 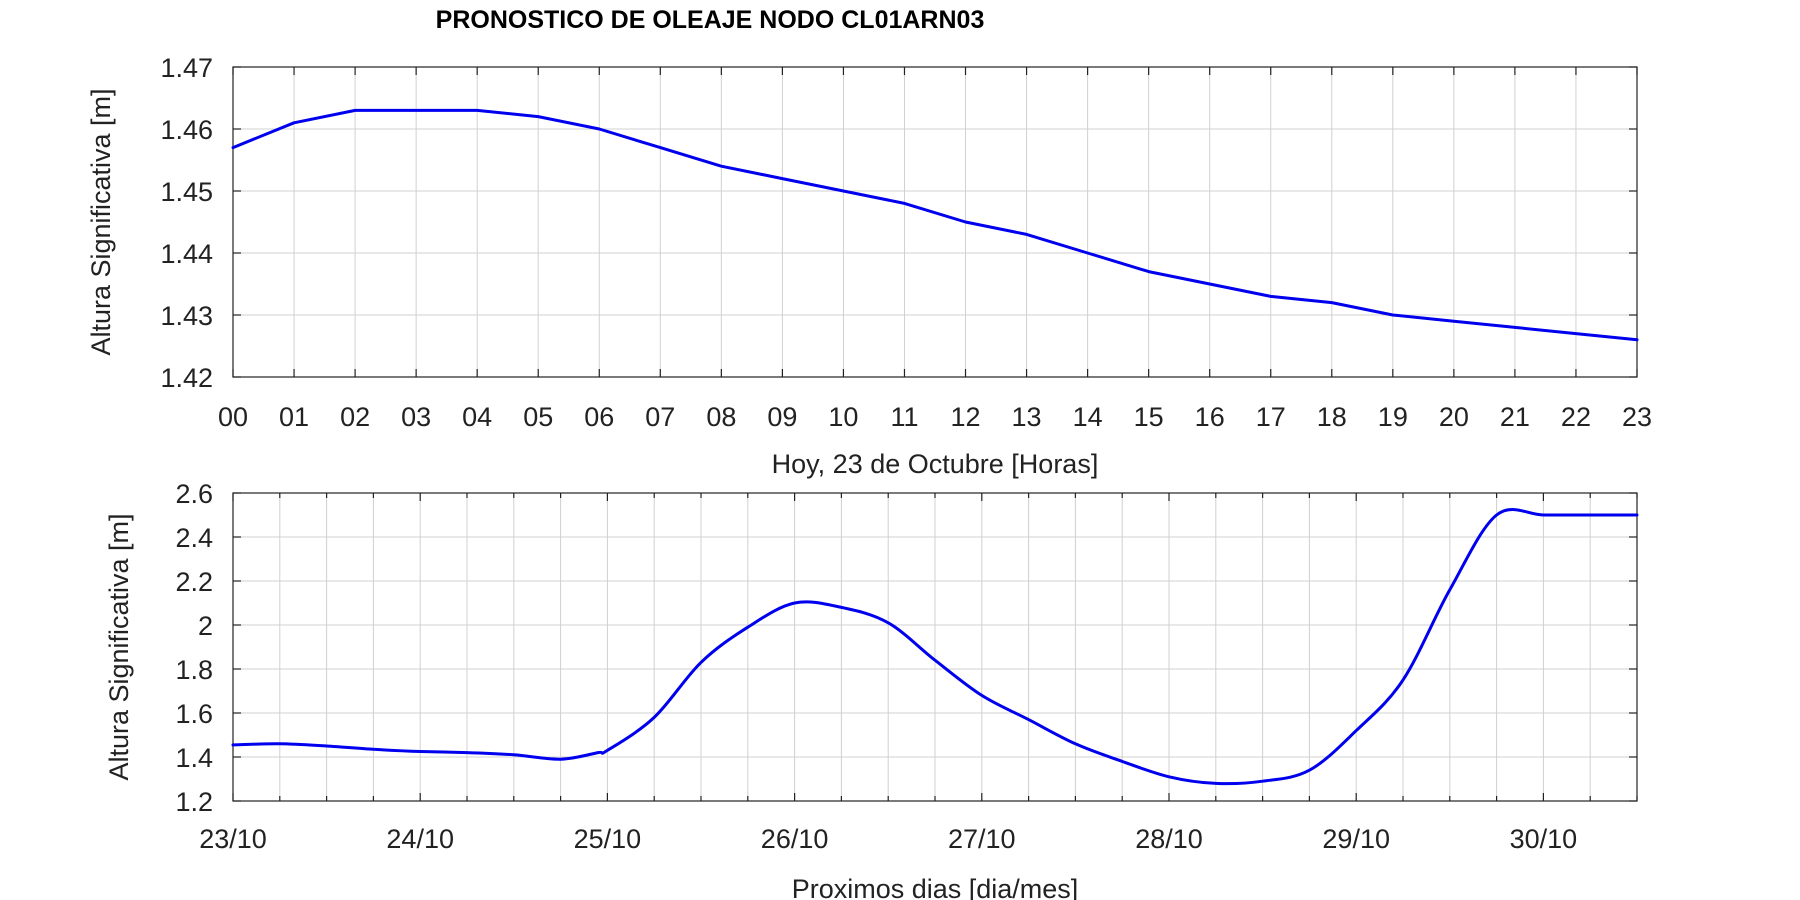 I want to click on top-x-tick-label: 12, so click(x=965, y=417).